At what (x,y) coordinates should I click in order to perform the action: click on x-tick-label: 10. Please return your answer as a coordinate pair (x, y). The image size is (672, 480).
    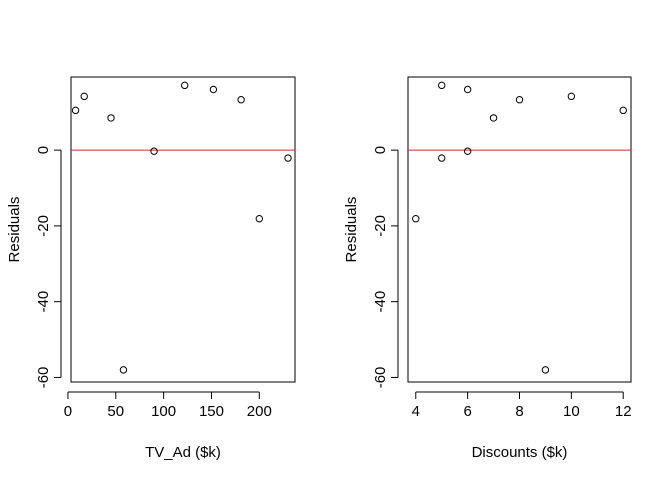
    Looking at the image, I should click on (571, 411).